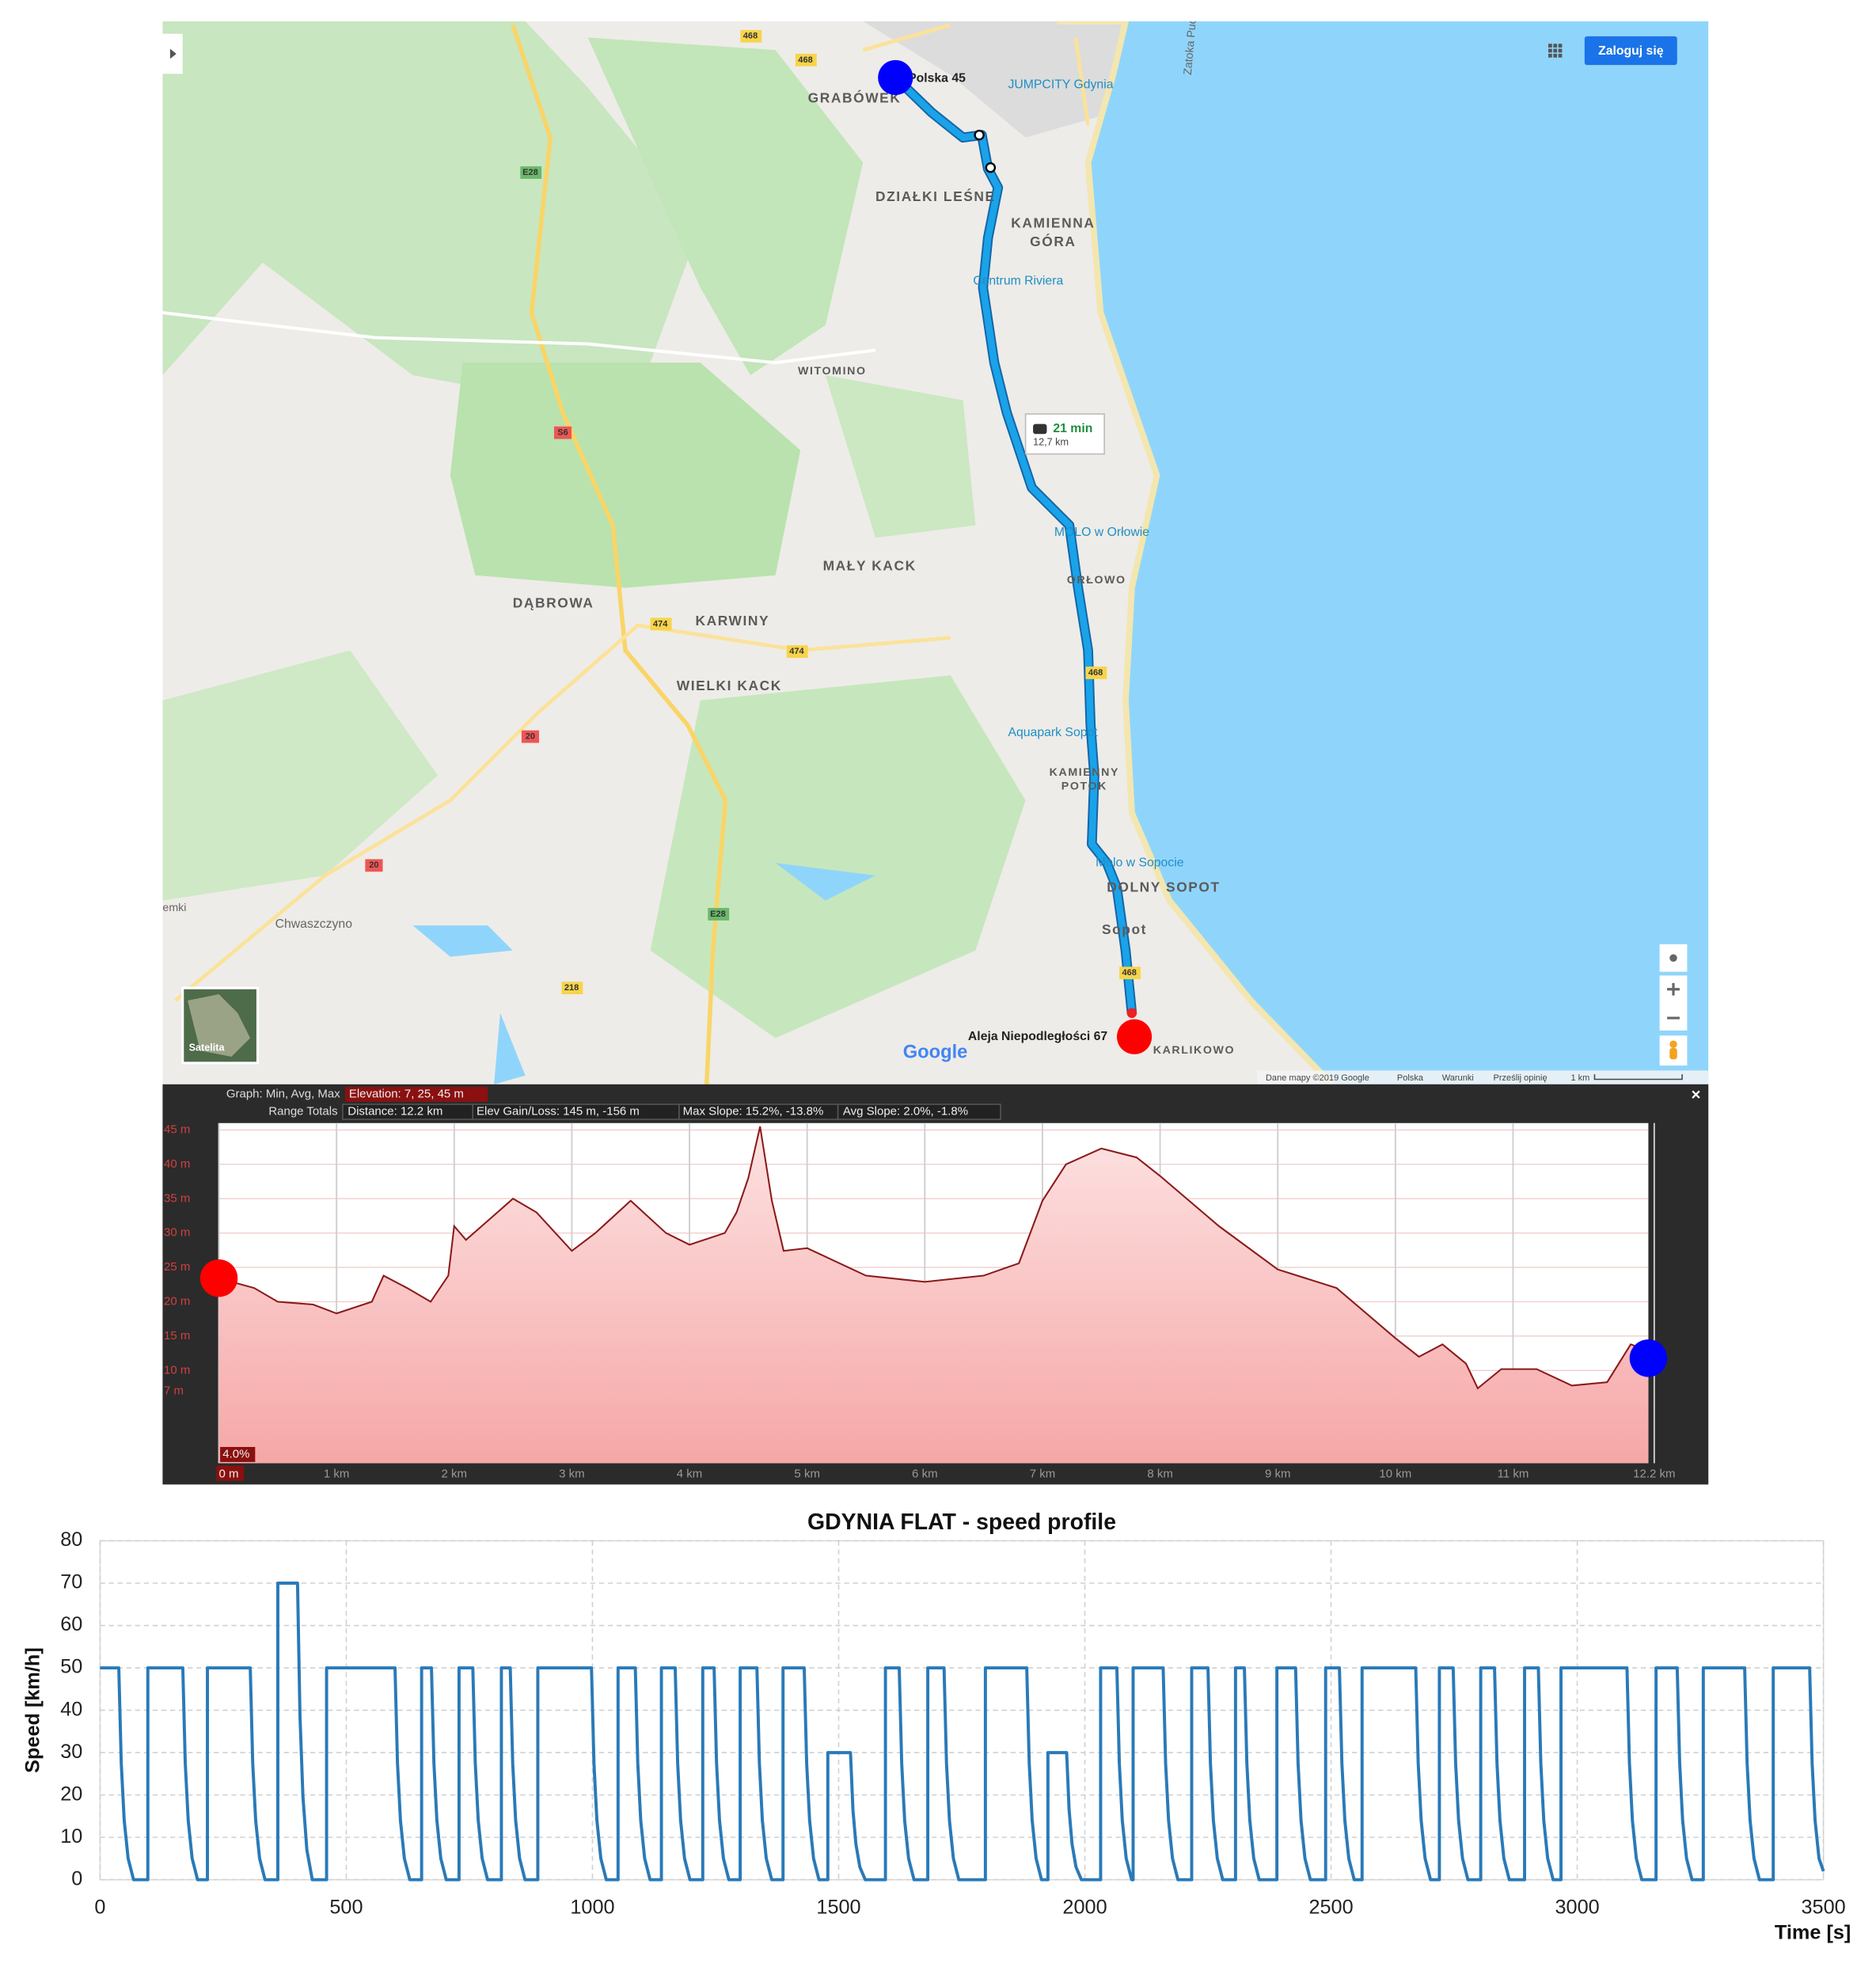 This screenshot has height=1971, width=1876. Describe the element at coordinates (1140, 862) in the screenshot. I see `poi-label: Molo w Sopocie` at that location.